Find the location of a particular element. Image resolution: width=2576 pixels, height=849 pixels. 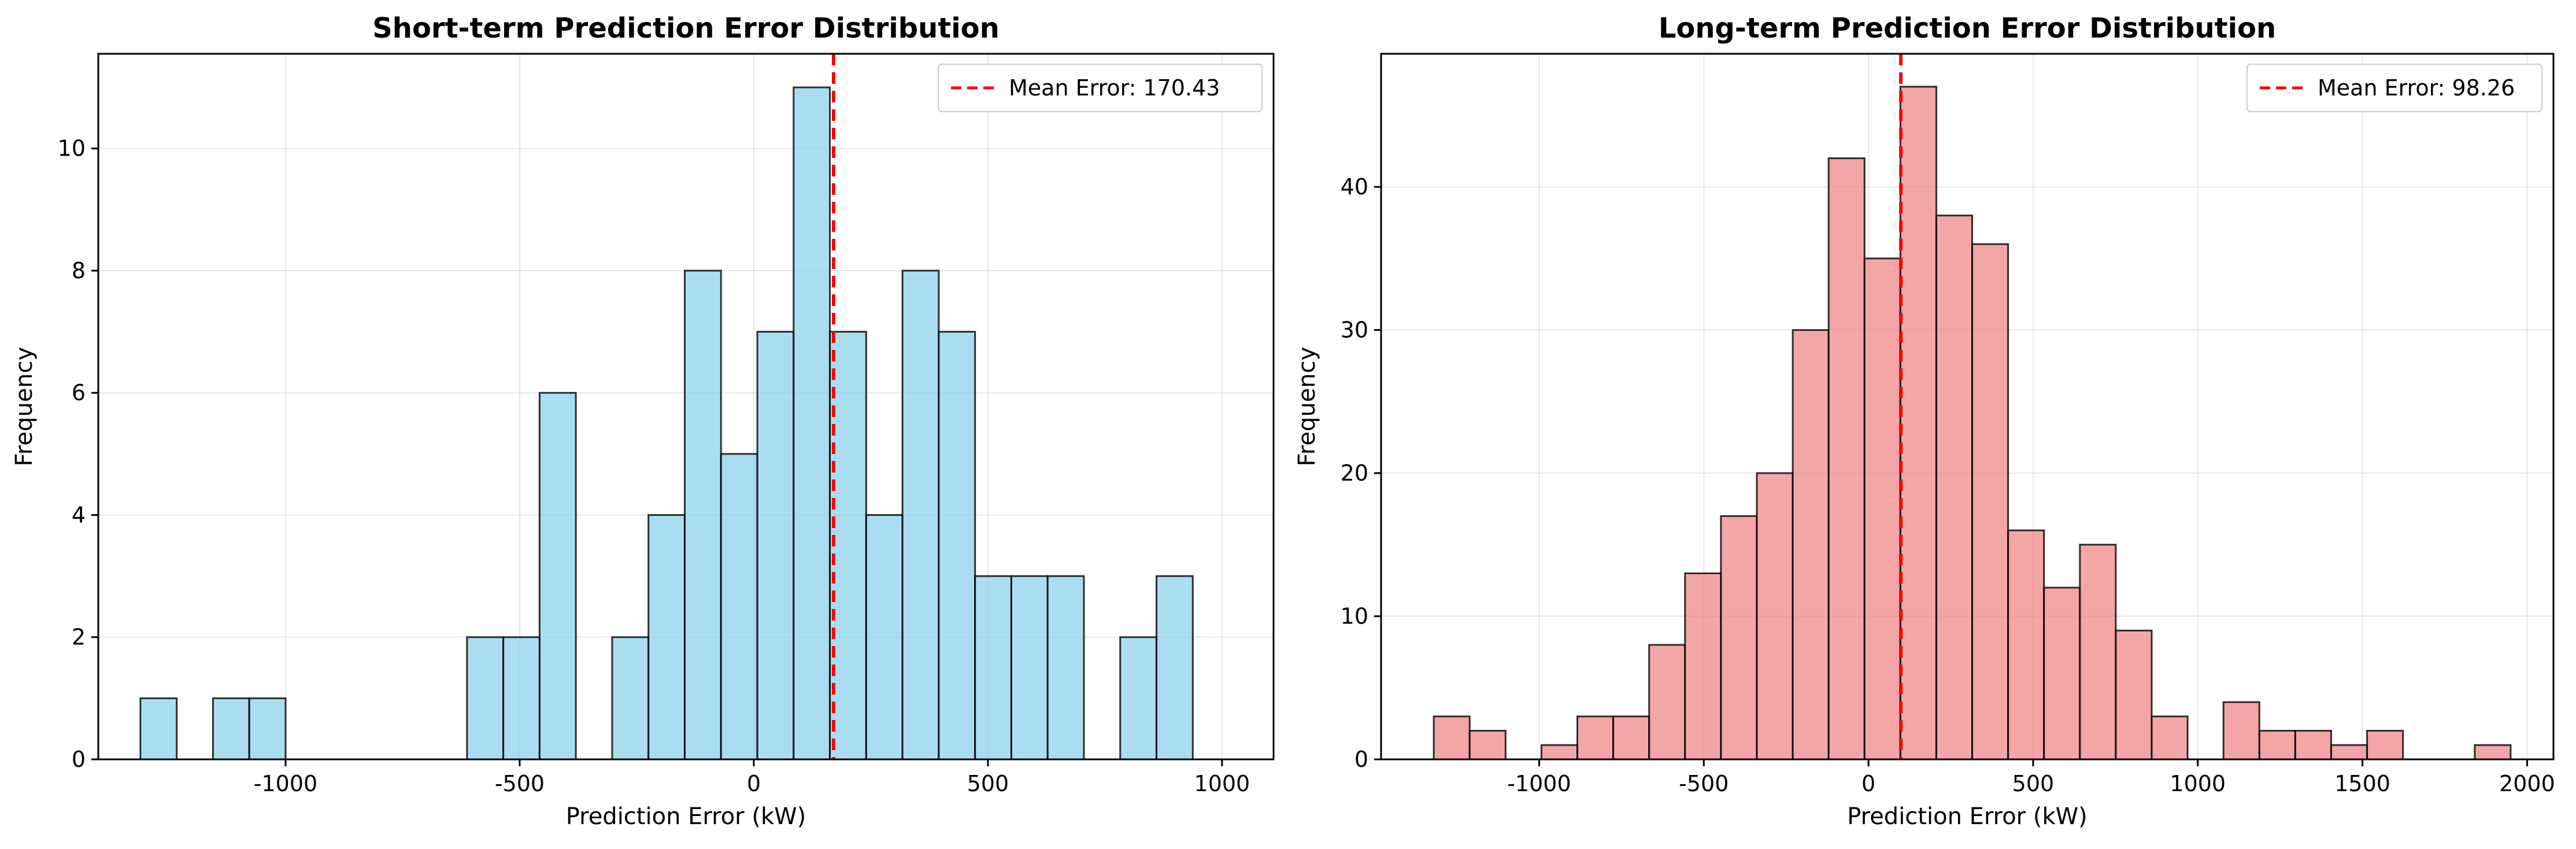

y-tick-label: 30 is located at coordinates (1355, 331).